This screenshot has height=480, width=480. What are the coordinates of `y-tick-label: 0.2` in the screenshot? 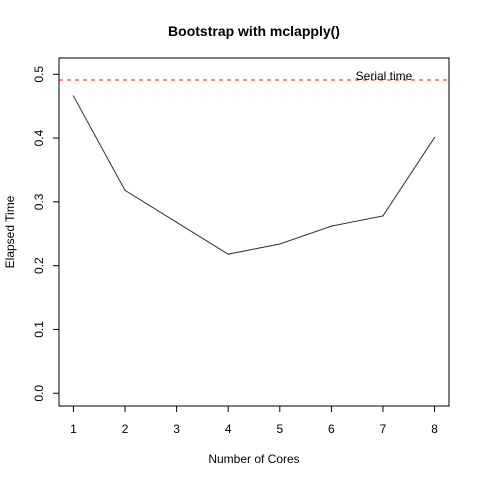 It's located at (39, 265).